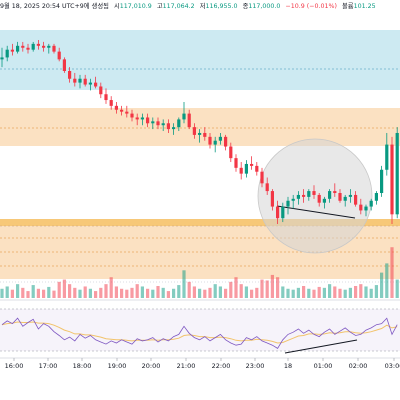 The image size is (400, 400). I want to click on time-tick-label: 17:00, so click(48, 366).